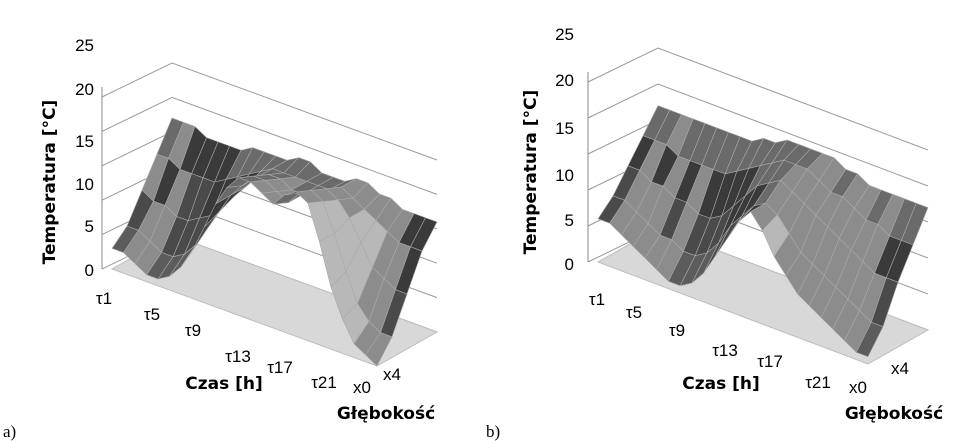 Image resolution: width=956 pixels, height=441 pixels. What do you see at coordinates (493, 431) in the screenshot?
I see `panel-label: b)` at bounding box center [493, 431].